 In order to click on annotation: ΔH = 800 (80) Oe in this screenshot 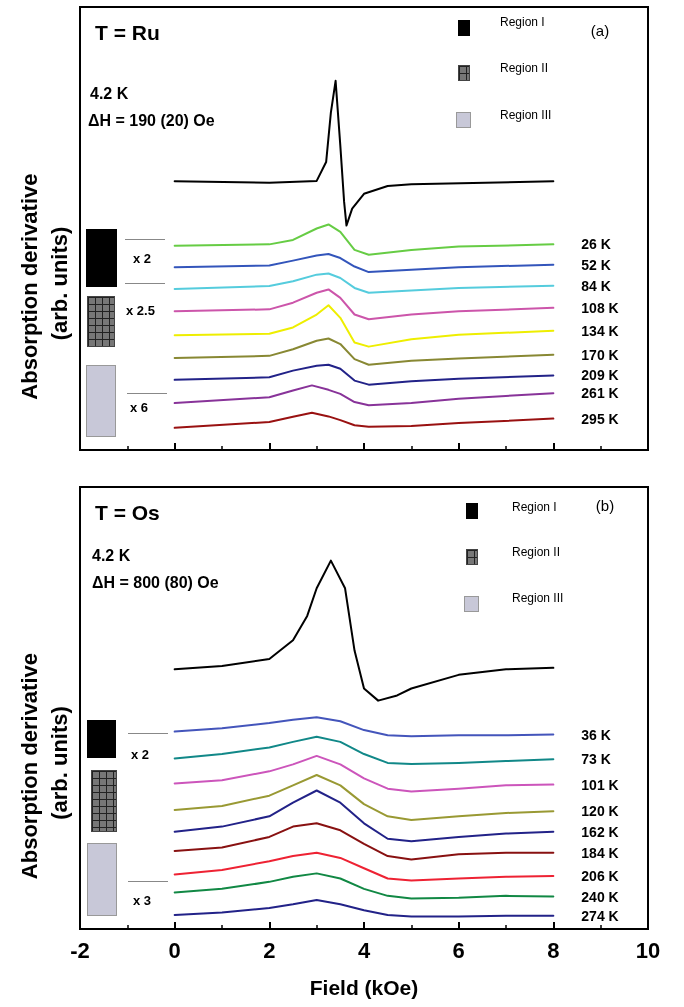, I will do `click(155, 582)`.